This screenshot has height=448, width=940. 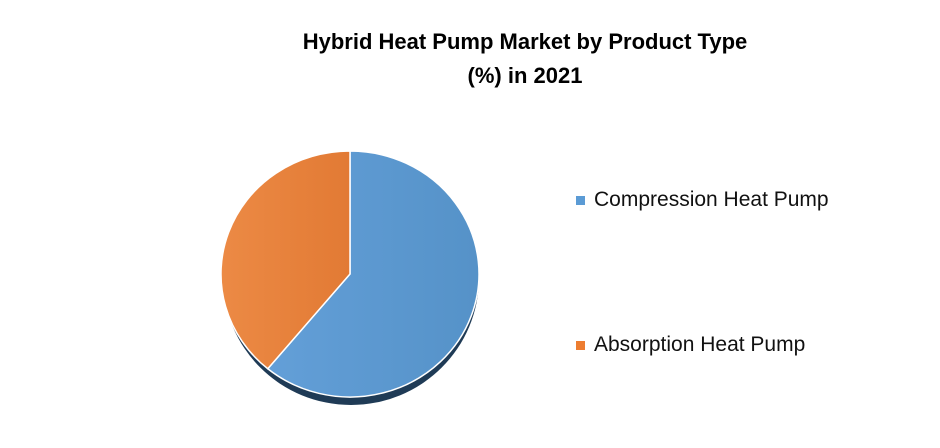 I want to click on slice-absorption, so click(x=285, y=260).